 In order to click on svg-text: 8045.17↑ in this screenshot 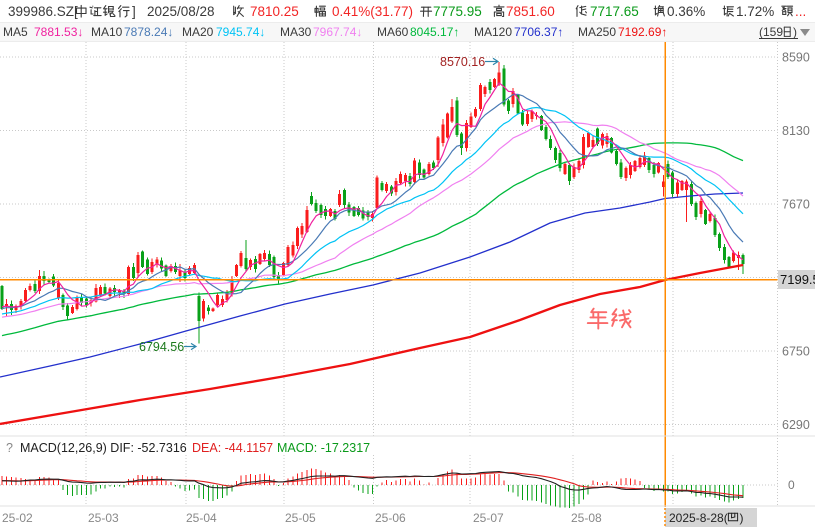, I will do `click(434, 32)`.